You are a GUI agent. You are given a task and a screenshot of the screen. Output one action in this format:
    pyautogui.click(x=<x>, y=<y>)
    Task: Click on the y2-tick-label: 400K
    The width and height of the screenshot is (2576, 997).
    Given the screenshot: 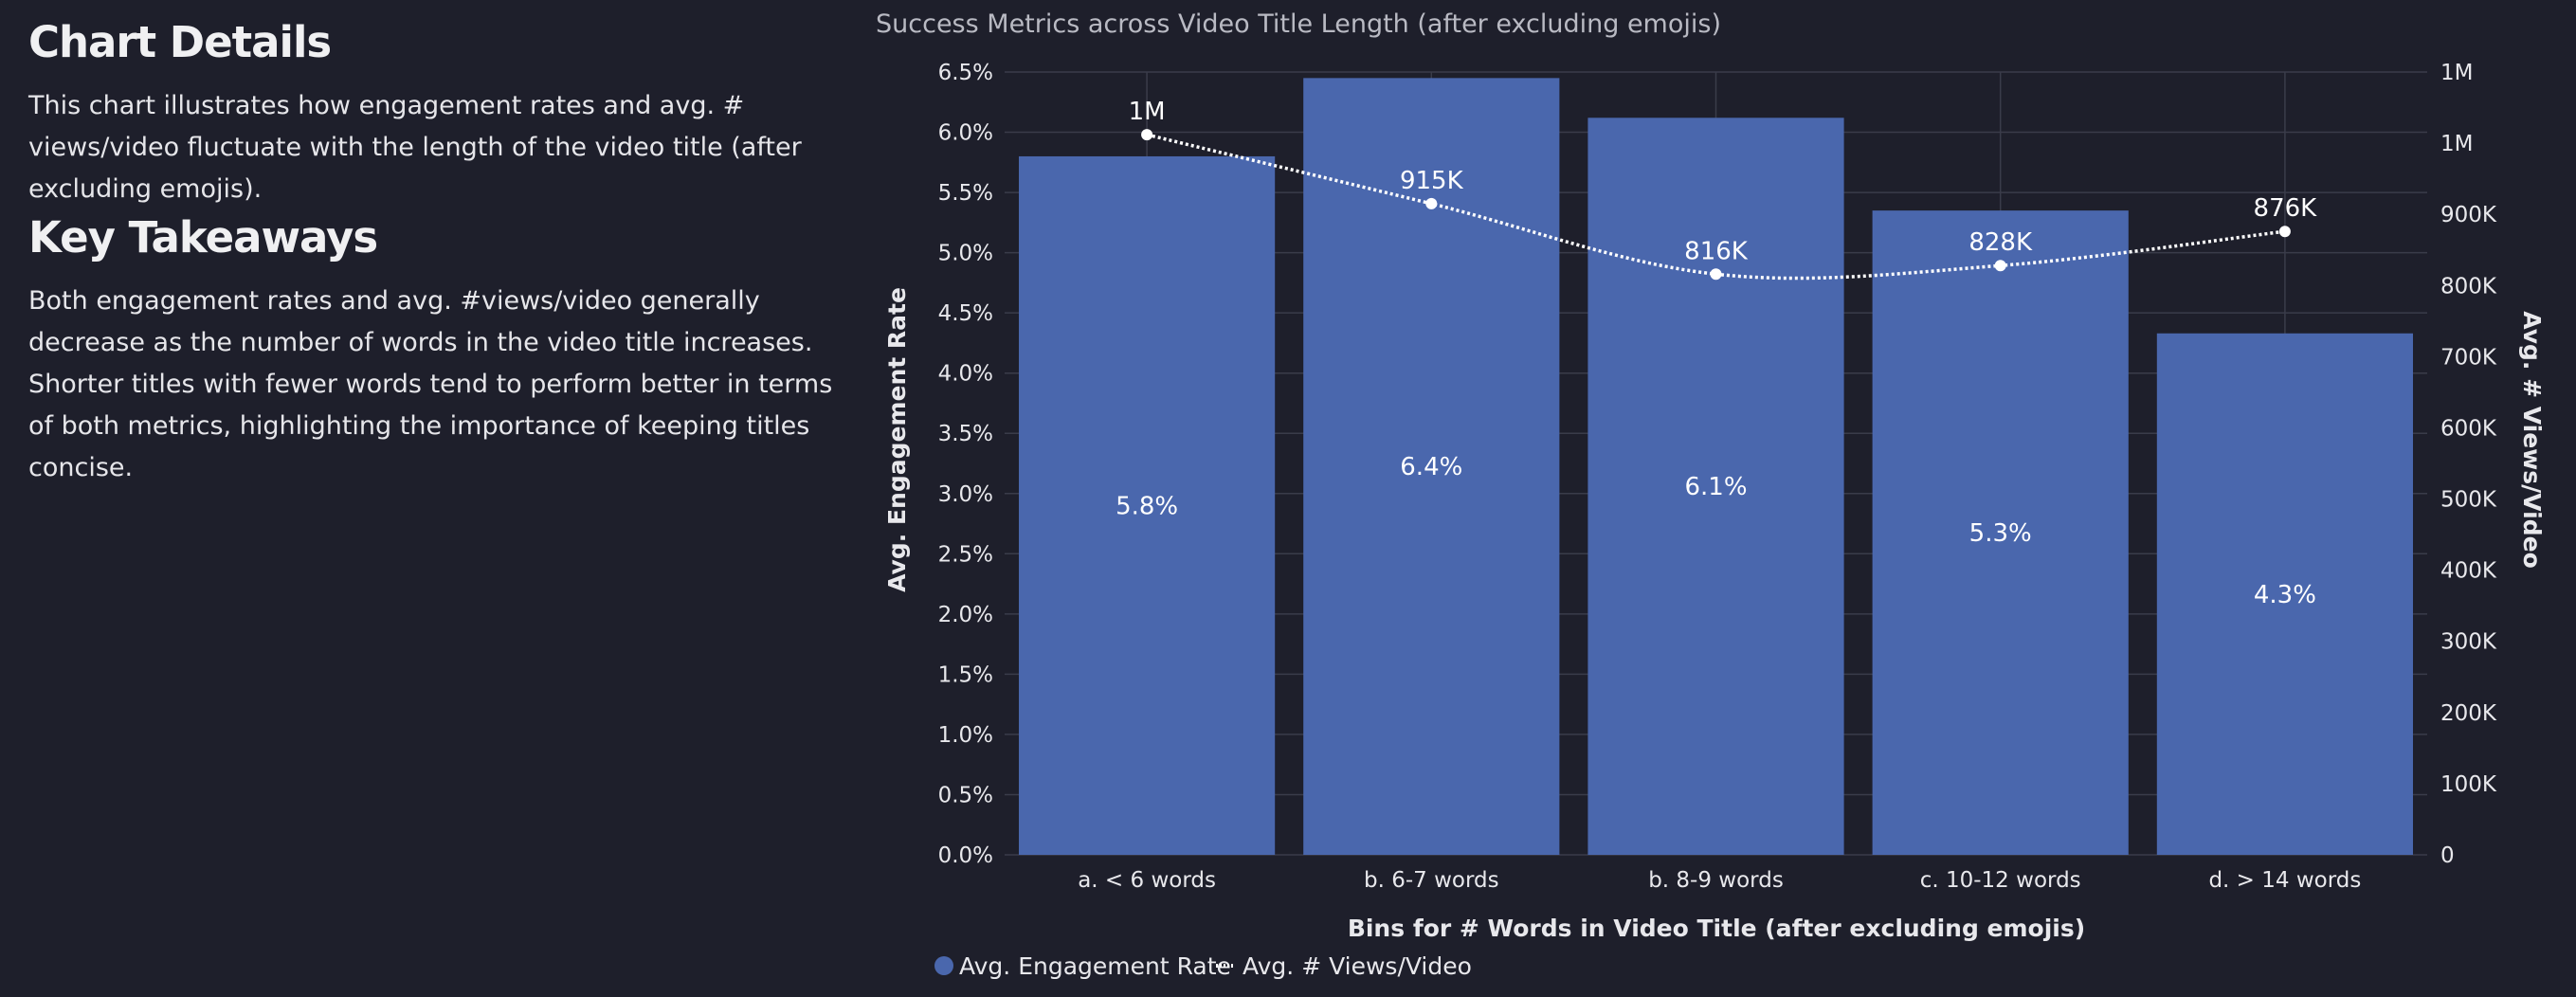 What is the action you would take?
    pyautogui.click(x=2468, y=571)
    